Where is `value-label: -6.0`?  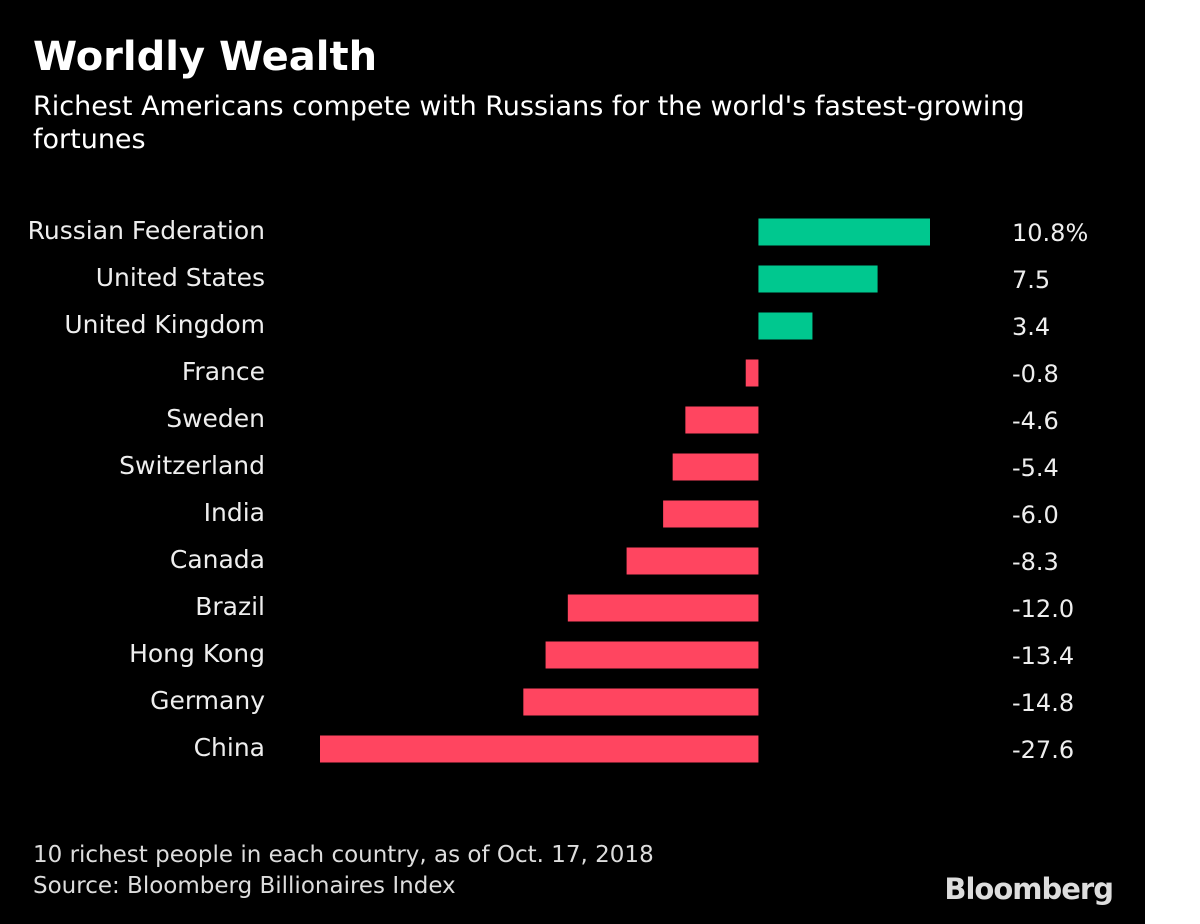
value-label: -6.0 is located at coordinates (1035, 515).